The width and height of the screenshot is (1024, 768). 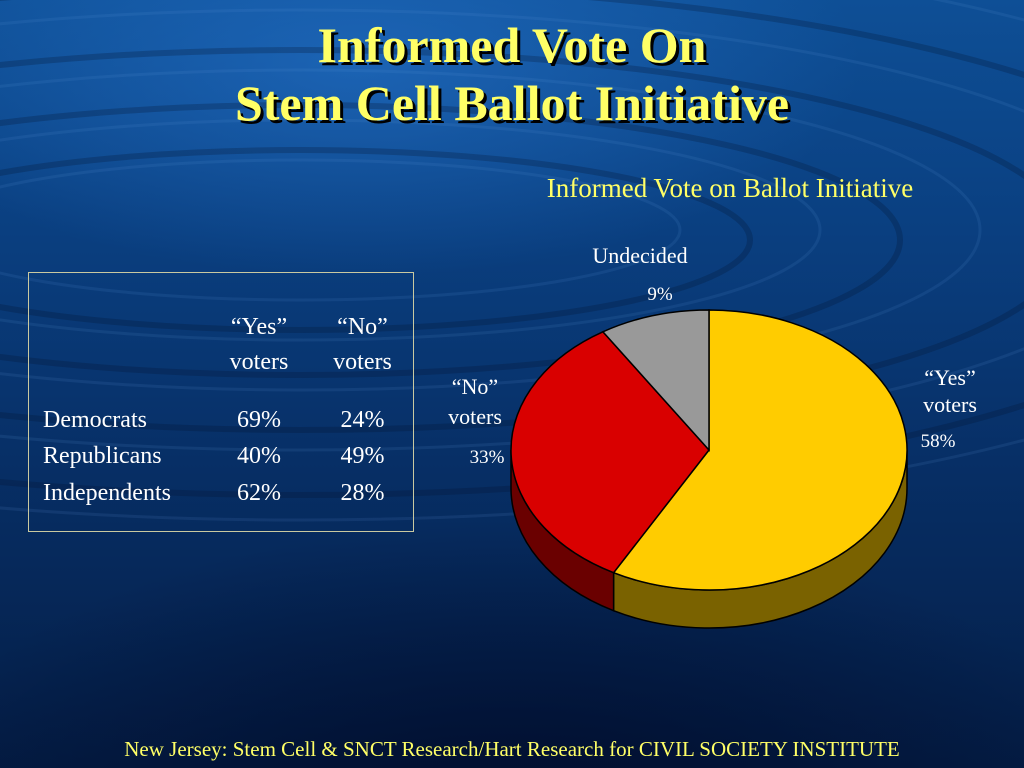 I want to click on header-yes-line1: “Yes”, so click(x=259, y=327).